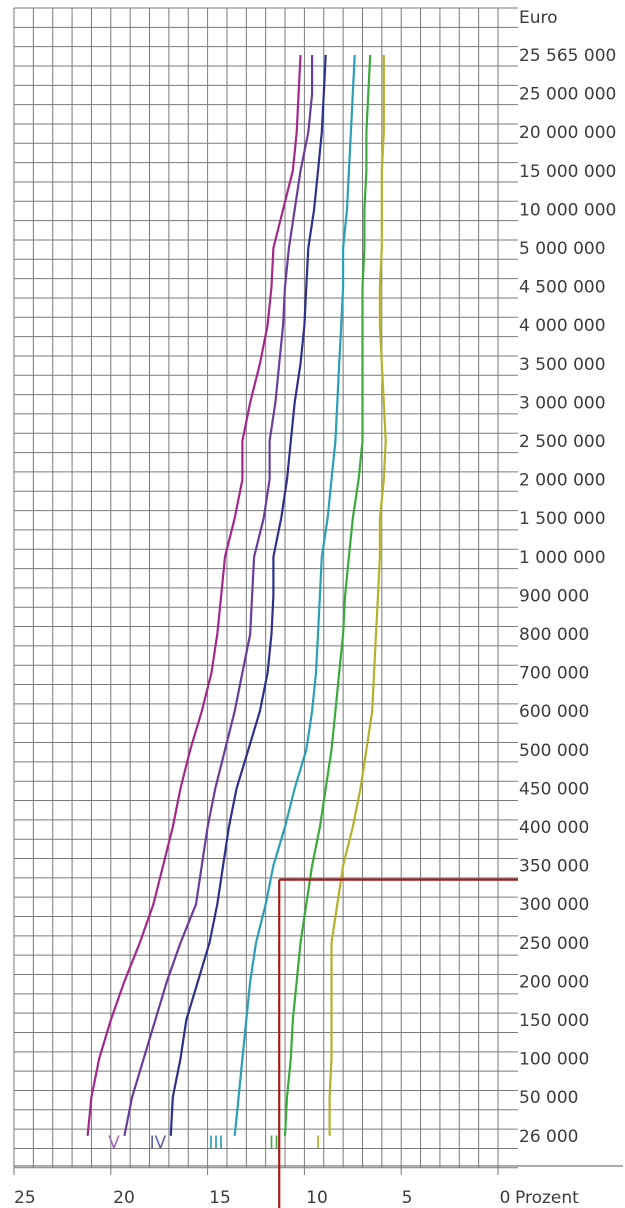 This screenshot has height=1208, width=625. Describe the element at coordinates (554, 905) in the screenshot. I see `y-tick-label: 300 000` at that location.